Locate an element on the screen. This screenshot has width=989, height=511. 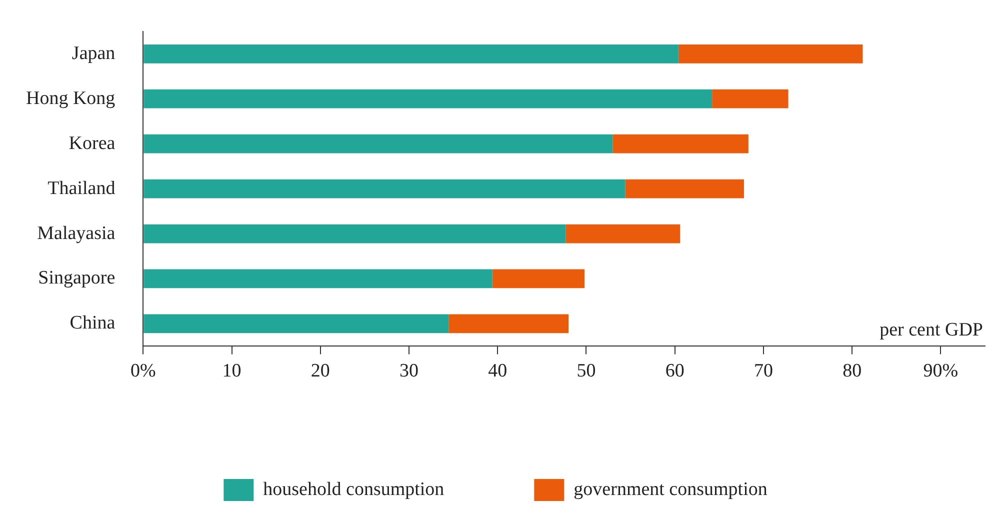
x-tick-label: 80 is located at coordinates (852, 371).